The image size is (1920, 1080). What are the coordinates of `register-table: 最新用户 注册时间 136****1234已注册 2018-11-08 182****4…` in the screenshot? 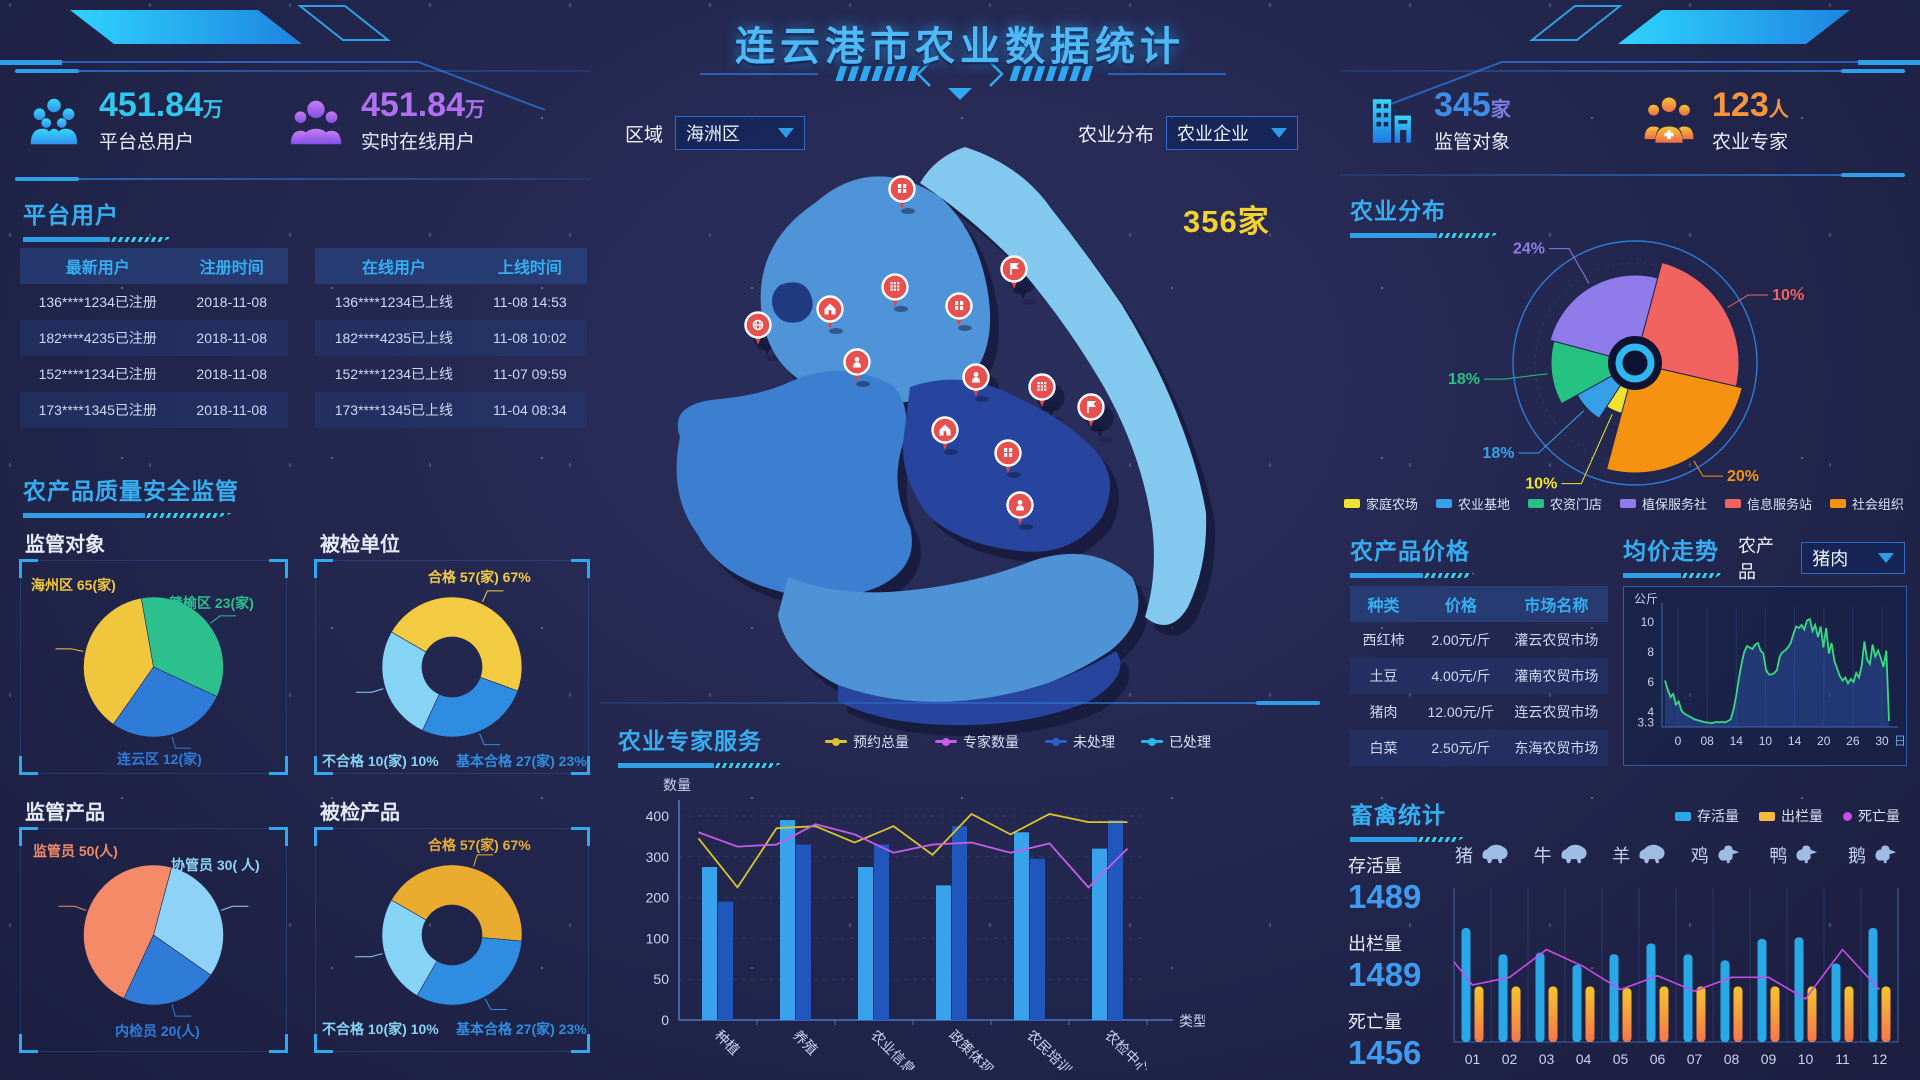 It's located at (154, 338).